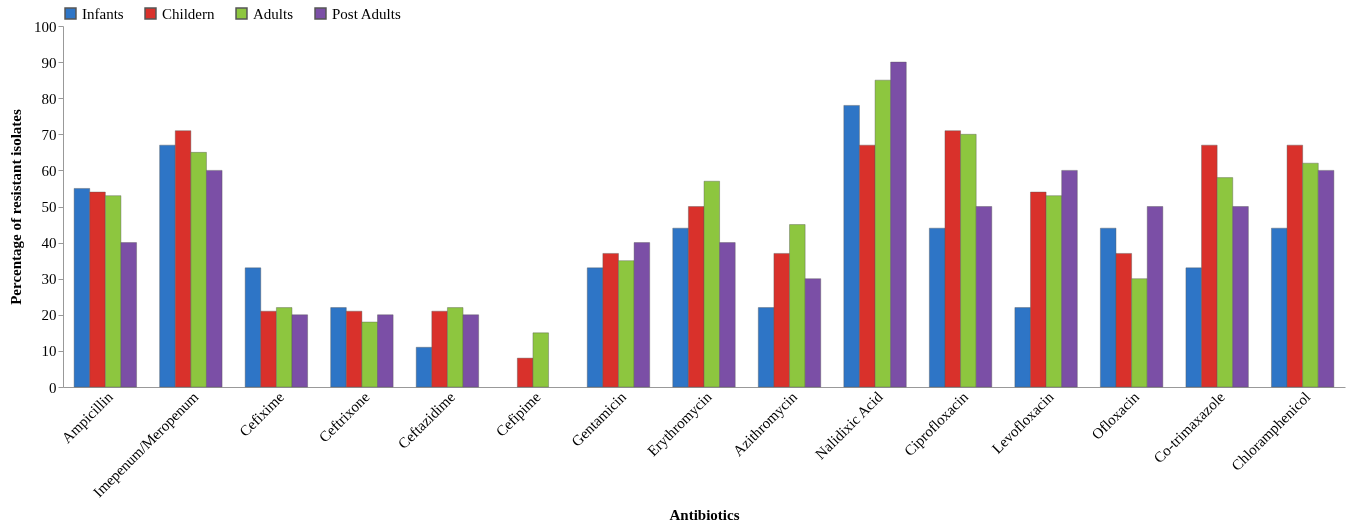 The height and width of the screenshot is (527, 1359). What do you see at coordinates (49, 351) in the screenshot?
I see `y-tick-label: 10` at bounding box center [49, 351].